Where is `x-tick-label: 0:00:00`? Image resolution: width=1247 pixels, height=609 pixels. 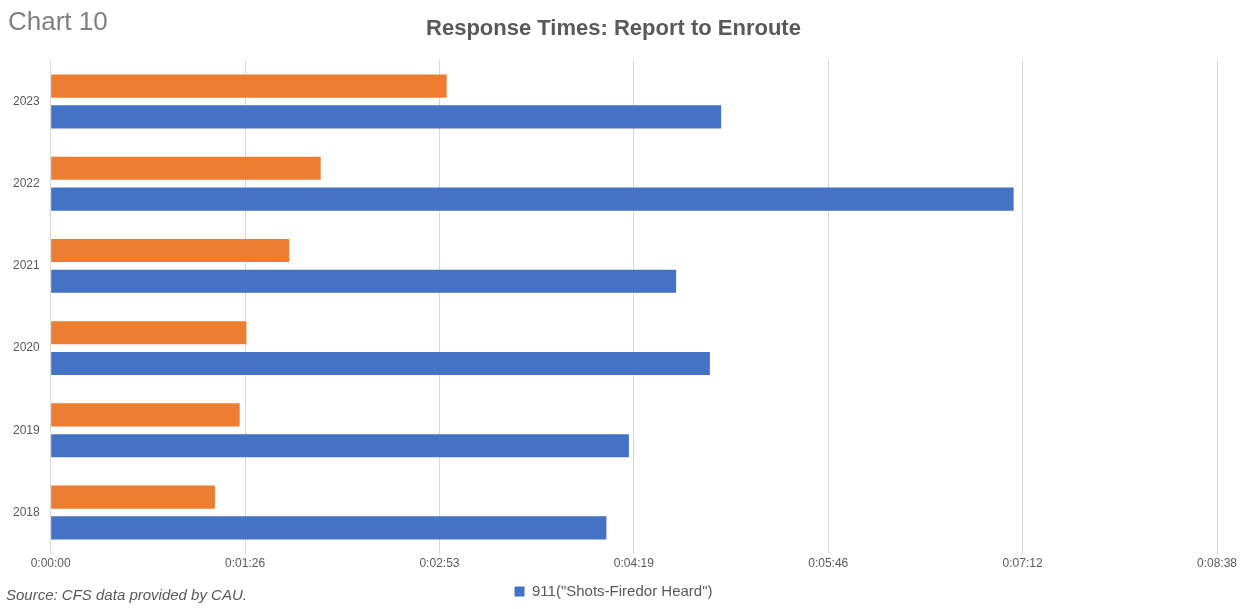
x-tick-label: 0:00:00 is located at coordinates (51, 563).